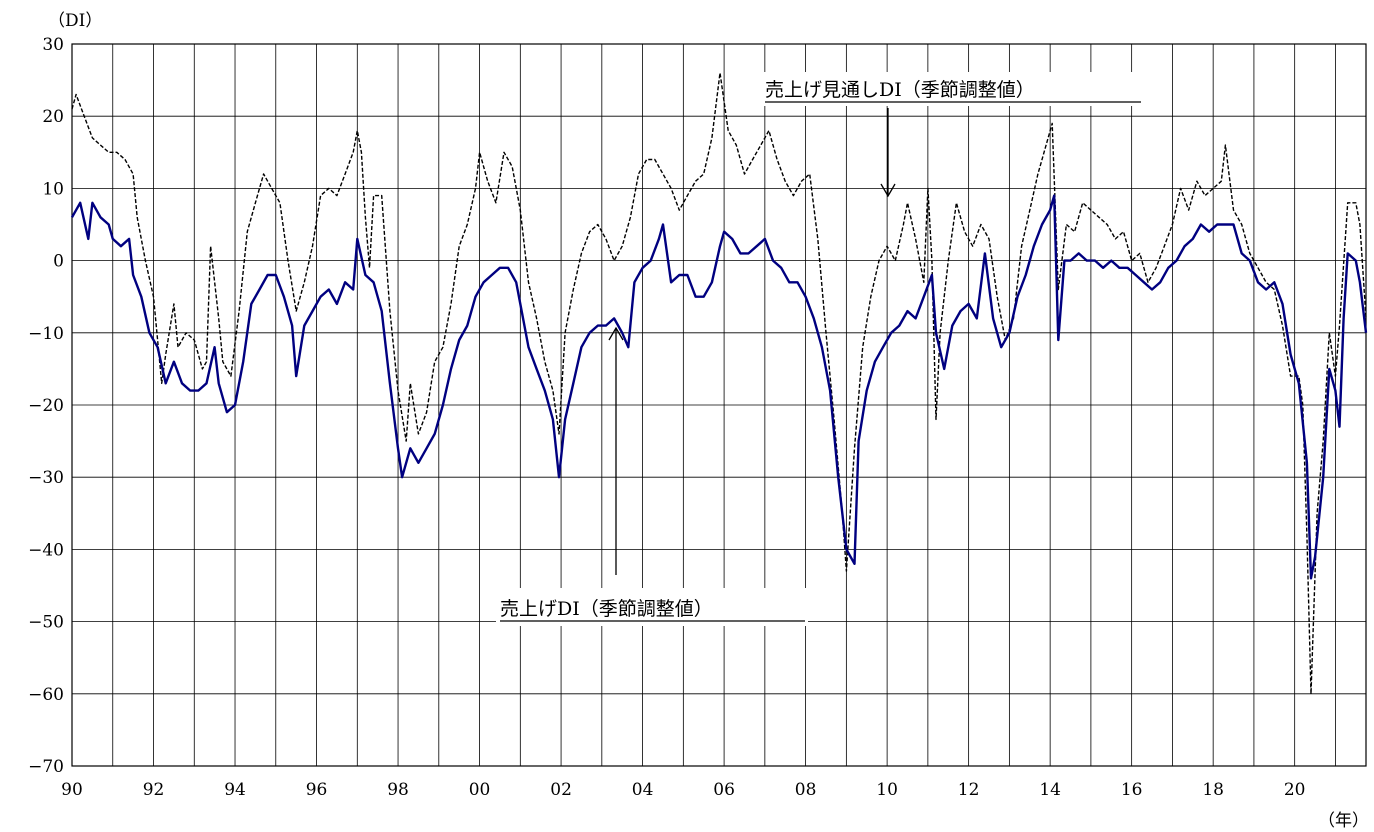 Image resolution: width=1374 pixels, height=832 pixels. Describe the element at coordinates (1050, 790) in the screenshot. I see `x-tick-label: 14` at that location.